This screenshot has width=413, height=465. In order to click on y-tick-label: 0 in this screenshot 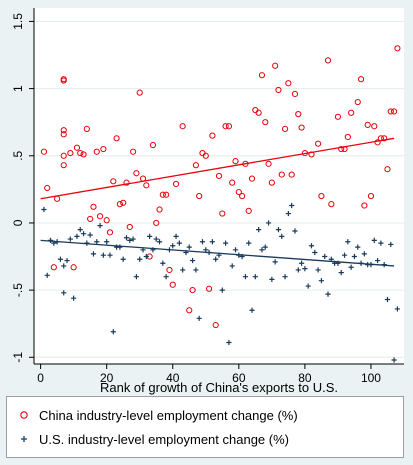, I will do `click(18, 222)`.